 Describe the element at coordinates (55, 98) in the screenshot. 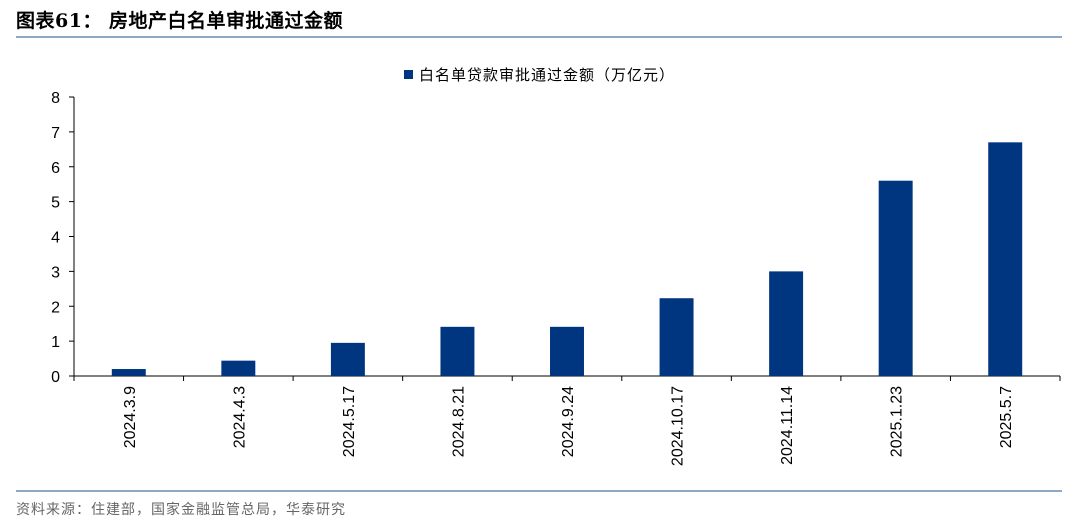

I see `y-tick-label: 8` at that location.